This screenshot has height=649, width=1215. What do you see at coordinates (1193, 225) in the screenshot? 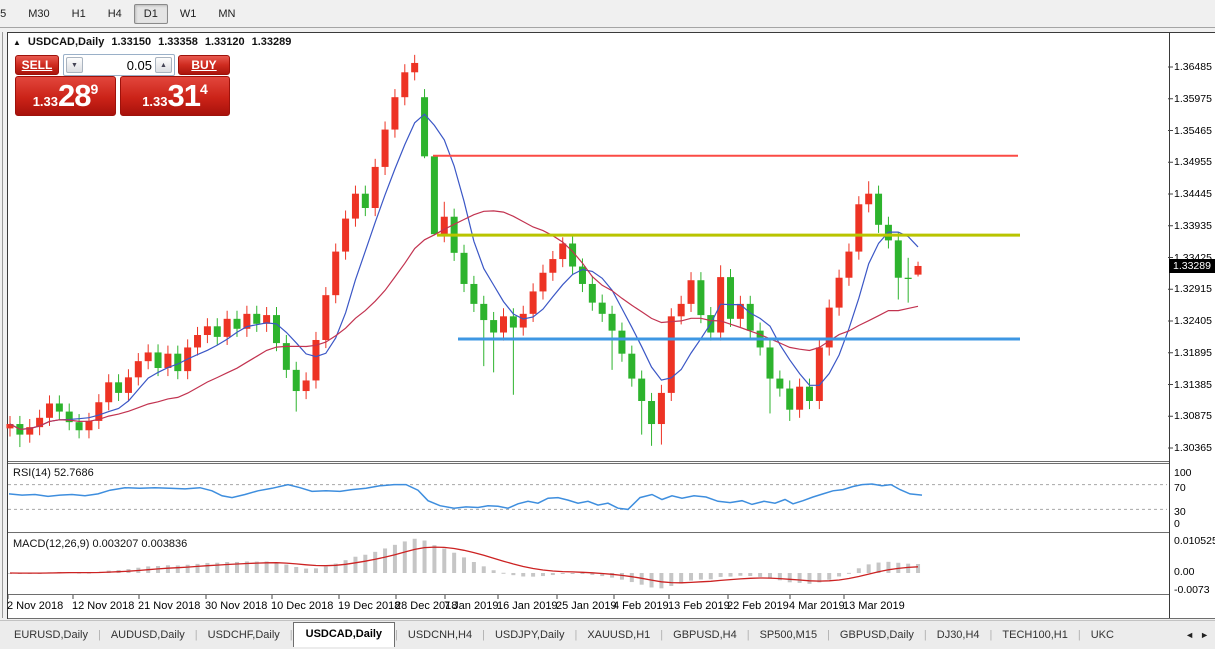
I see `price-label: 1.33935` at bounding box center [1193, 225].